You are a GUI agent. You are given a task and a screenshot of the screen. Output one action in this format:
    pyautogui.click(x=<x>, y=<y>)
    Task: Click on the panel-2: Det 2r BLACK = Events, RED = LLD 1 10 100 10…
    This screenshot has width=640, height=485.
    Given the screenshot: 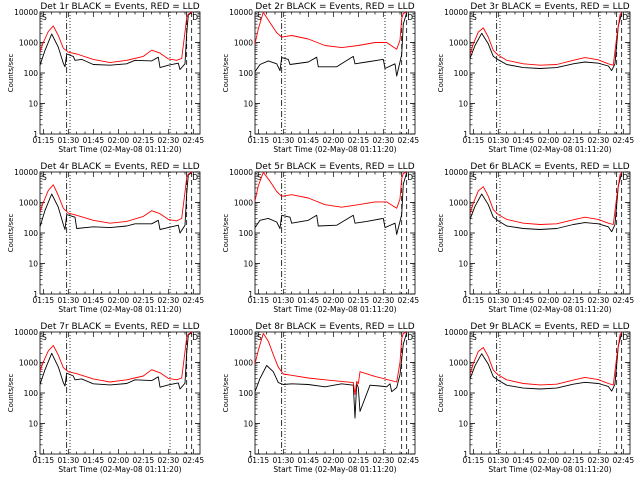 What is the action you would take?
    pyautogui.click(x=320, y=78)
    